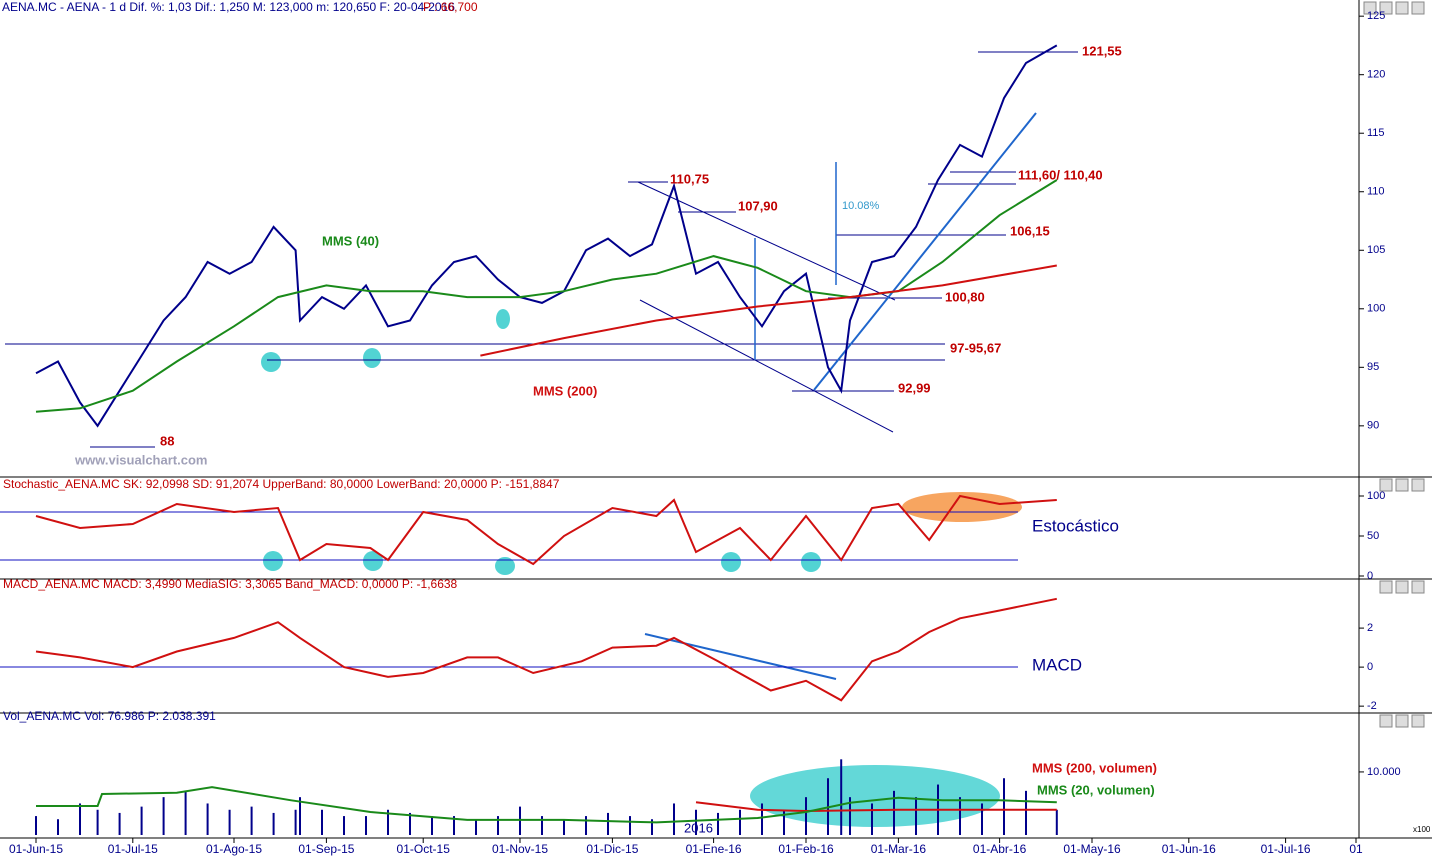 The image size is (1432, 857). Describe the element at coordinates (109, 716) in the screenshot. I see `panel-title: Vol_AENA.MC Vol: 76.986 P: 2.038.391` at that location.